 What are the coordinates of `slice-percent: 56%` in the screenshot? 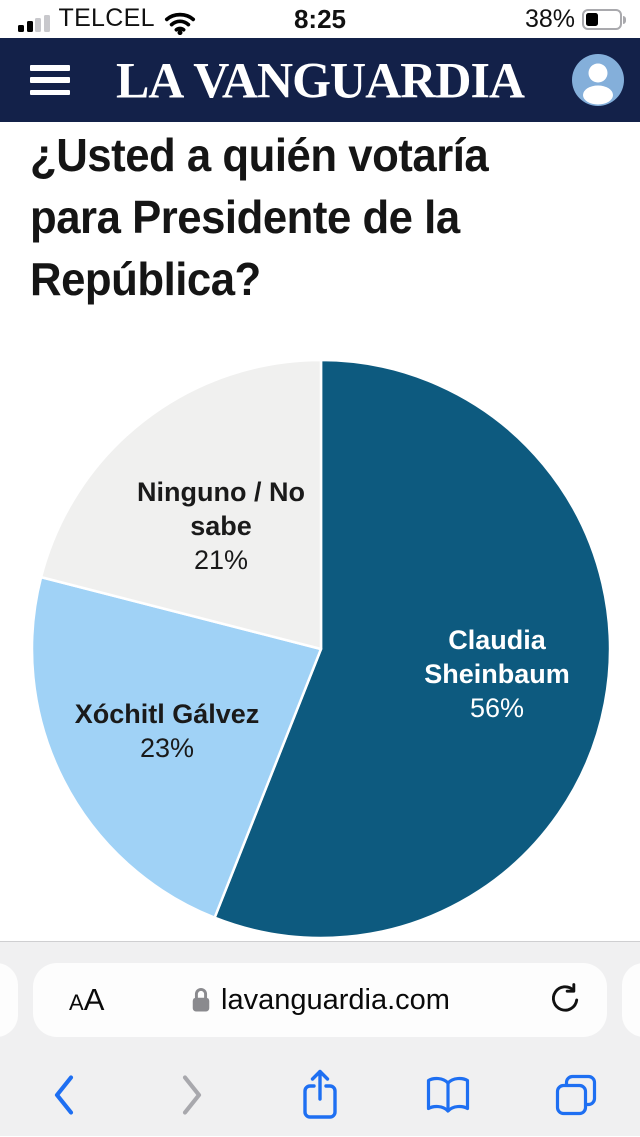 It's located at (497, 708).